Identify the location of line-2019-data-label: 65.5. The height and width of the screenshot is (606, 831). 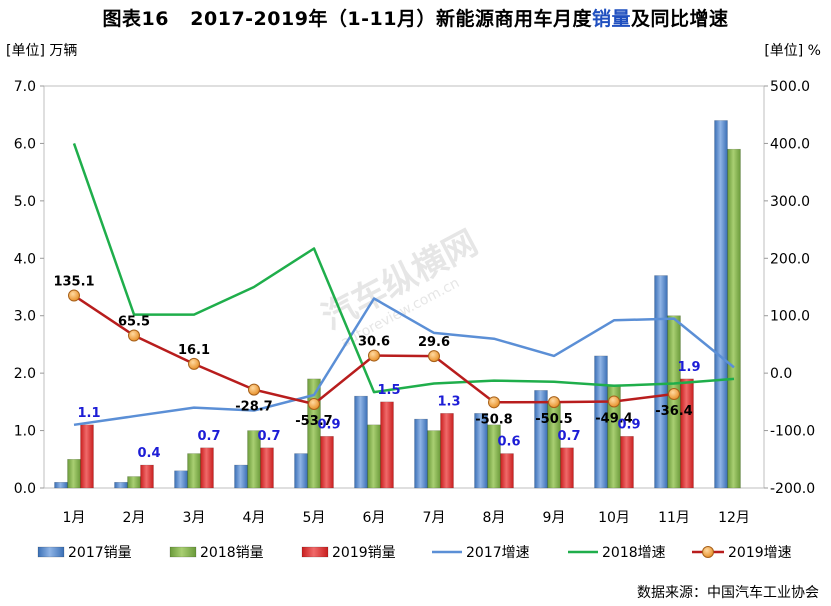
(134, 322).